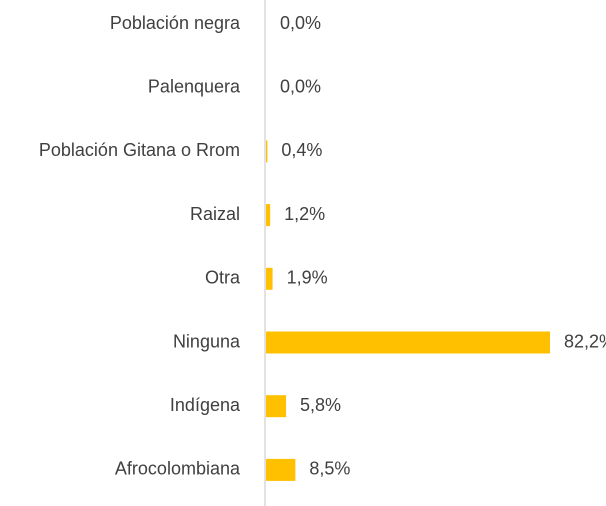  Describe the element at coordinates (205, 405) in the screenshot. I see `category-label: Indígena` at that location.